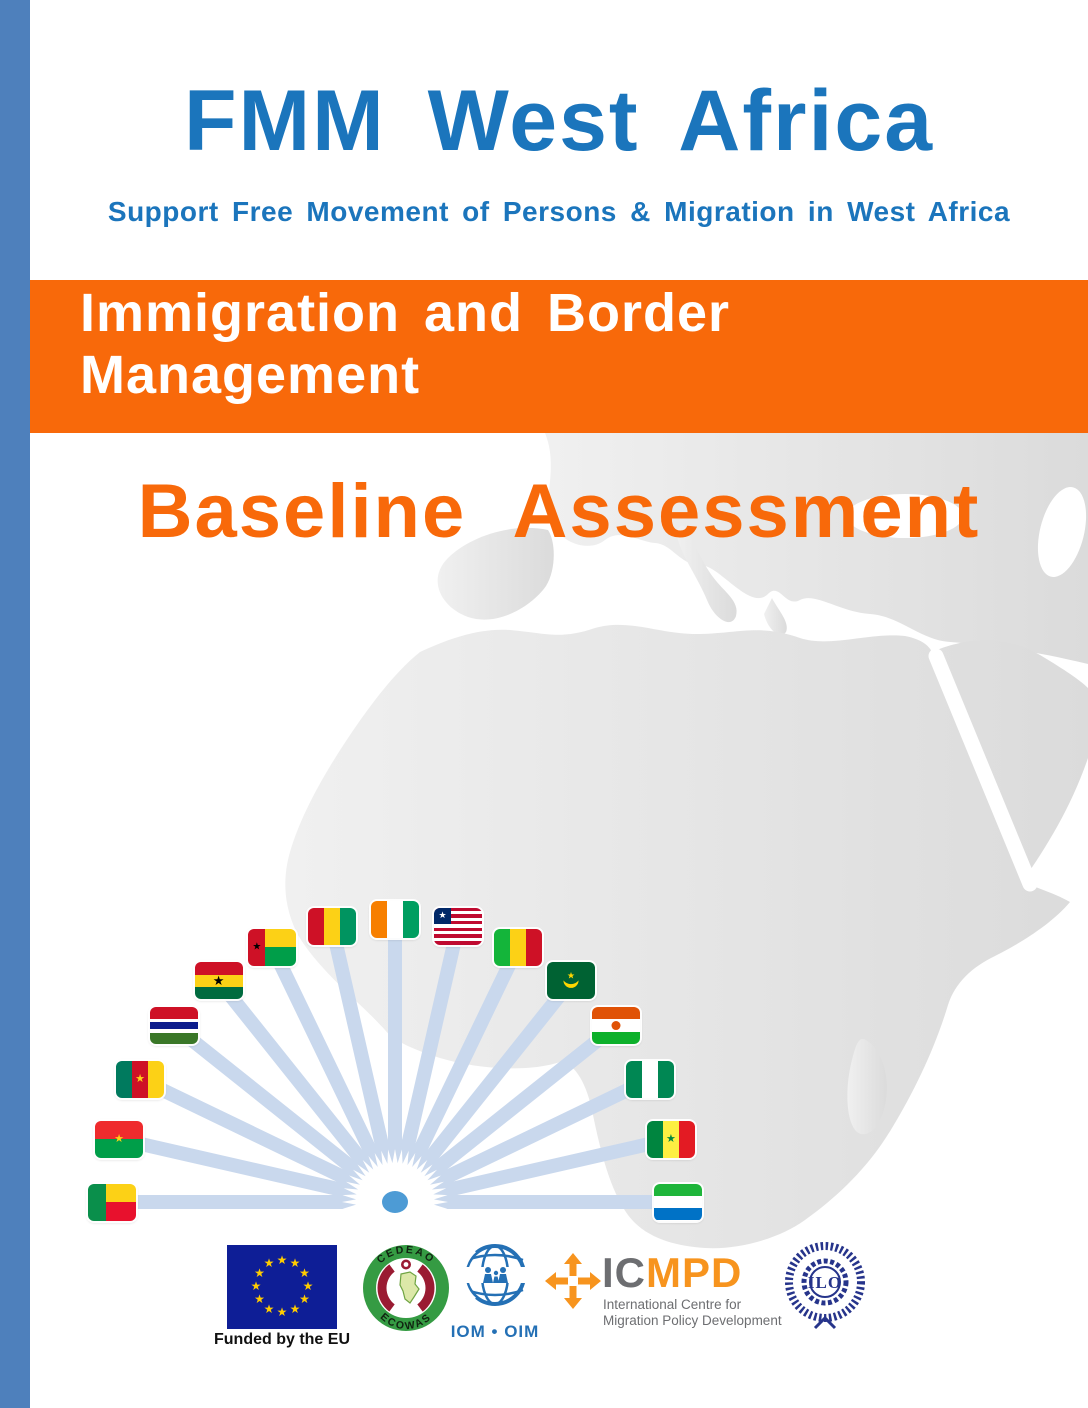 This screenshot has width=1088, height=1408. What do you see at coordinates (405, 343) in the screenshot?
I see `banner-text: Immigration and Border Management` at bounding box center [405, 343].